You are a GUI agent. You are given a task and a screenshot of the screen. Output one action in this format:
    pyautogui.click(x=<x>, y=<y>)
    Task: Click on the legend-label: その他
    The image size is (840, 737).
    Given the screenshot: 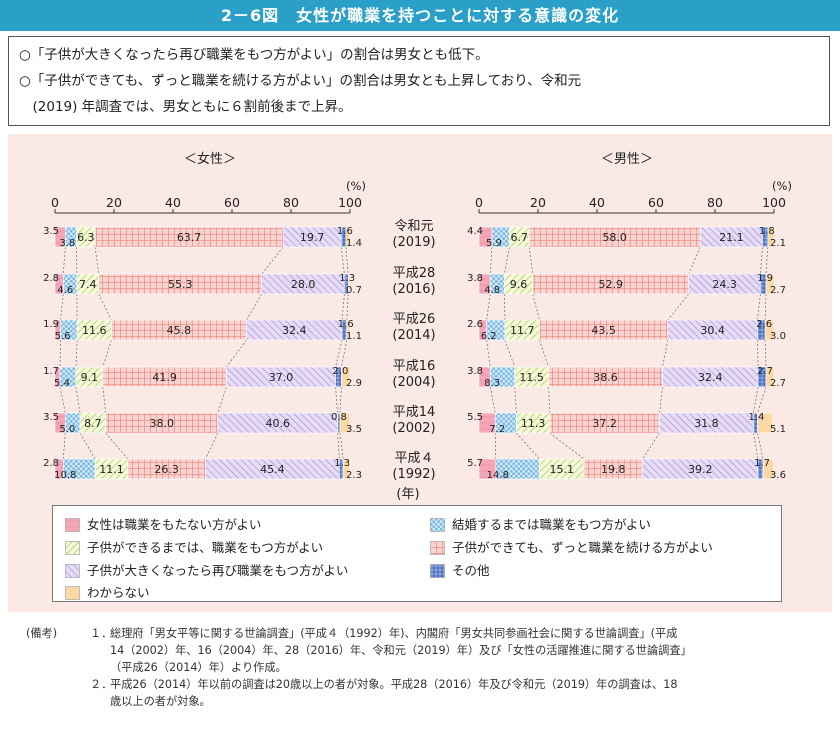 What is the action you would take?
    pyautogui.click(x=471, y=570)
    